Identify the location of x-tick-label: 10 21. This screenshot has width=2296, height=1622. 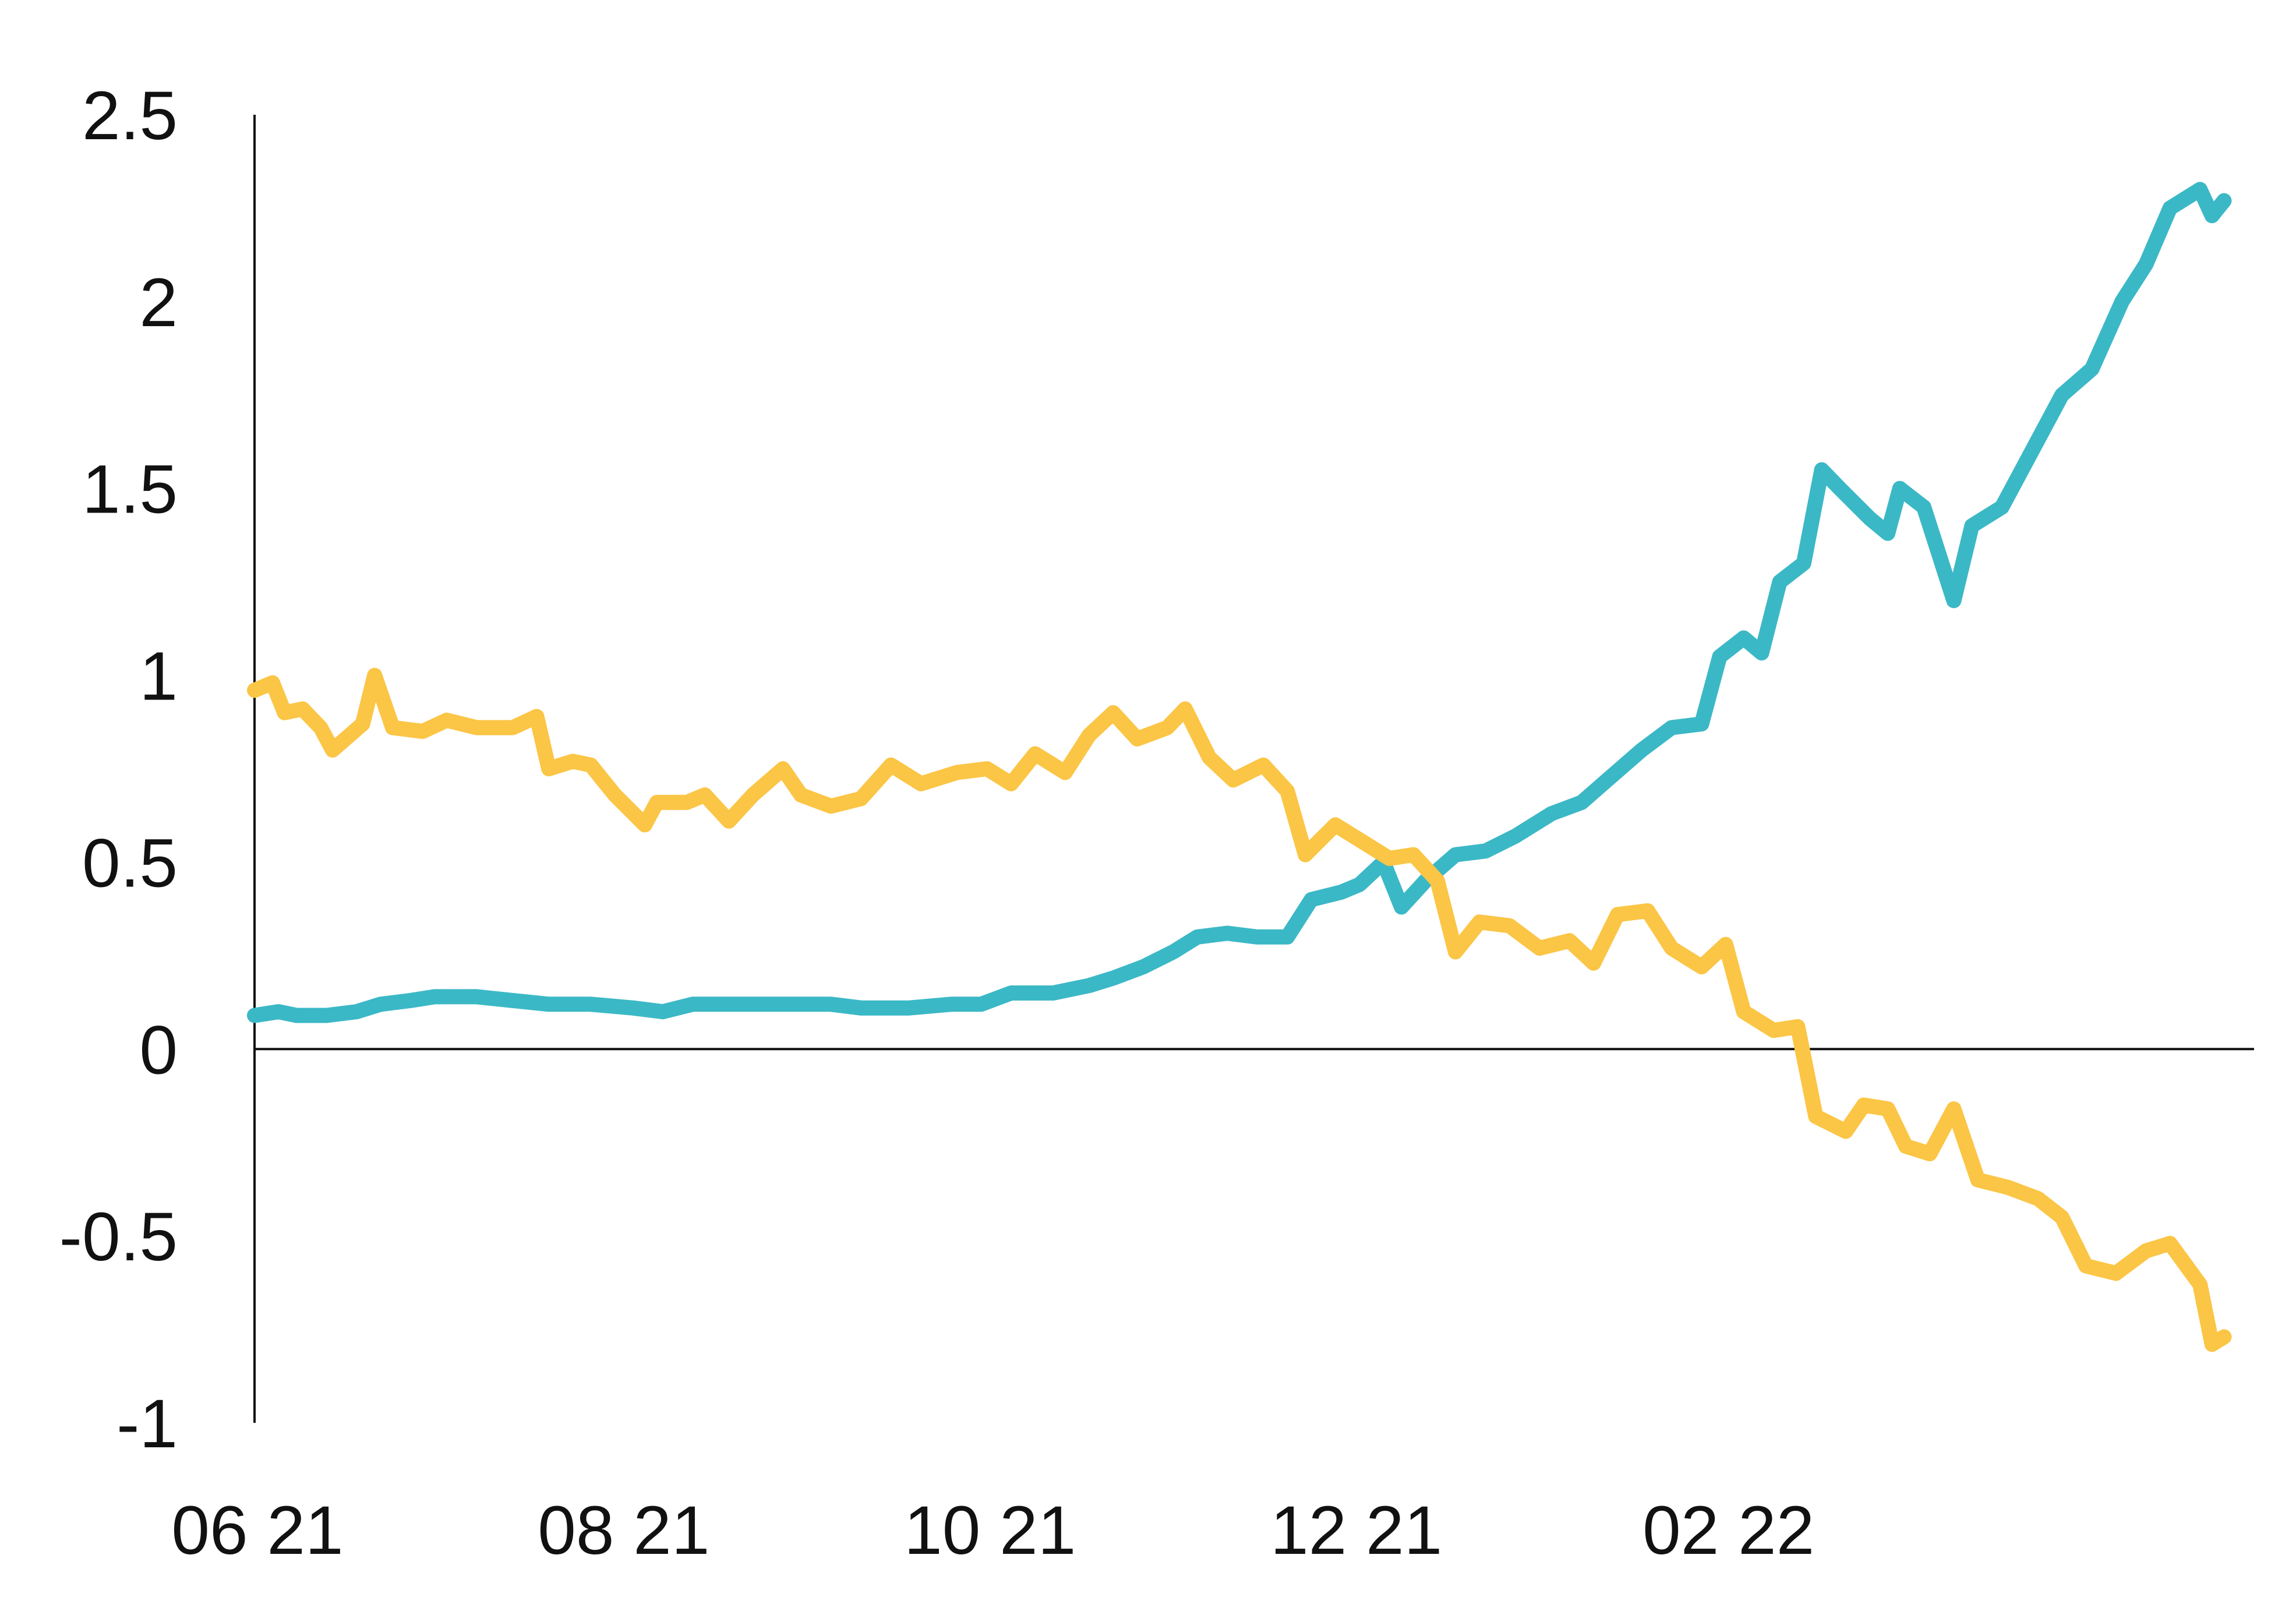
(990, 1530).